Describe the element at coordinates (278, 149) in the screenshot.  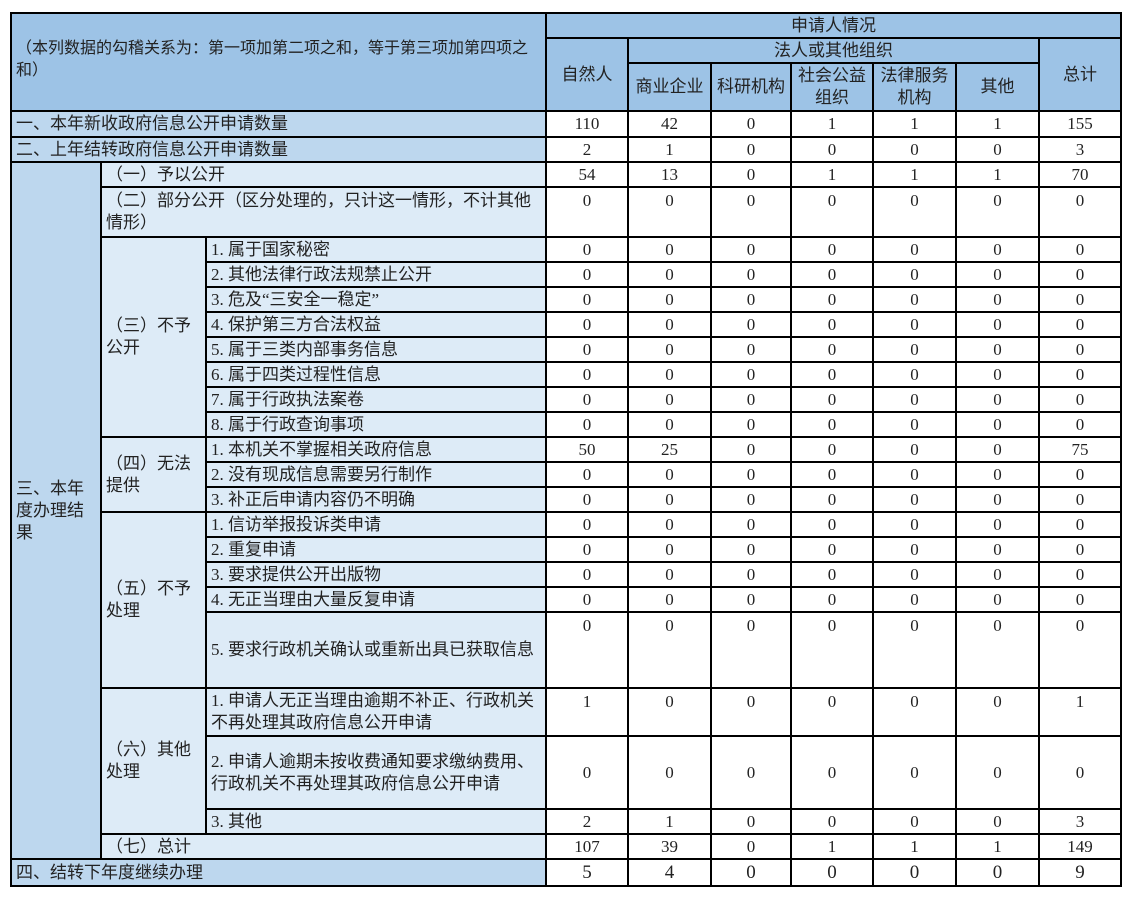
I see `section-2-label: 二、上年结转政府信息公开申请数量` at that location.